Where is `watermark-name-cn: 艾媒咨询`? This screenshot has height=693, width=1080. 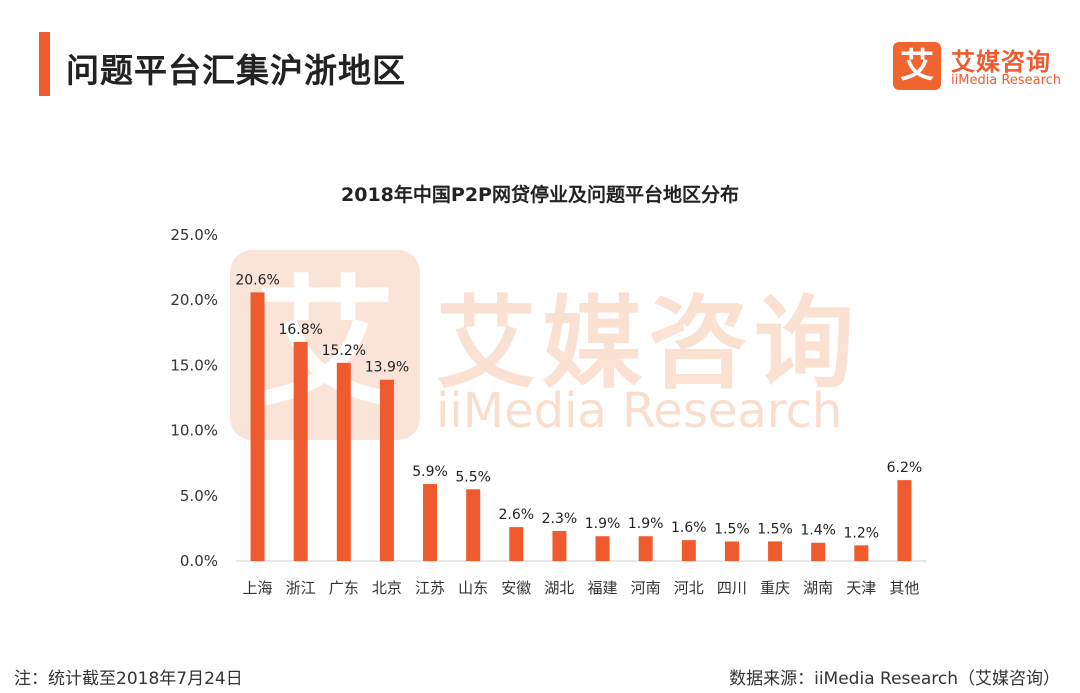 watermark-name-cn: 艾媒咨询 is located at coordinates (648, 343).